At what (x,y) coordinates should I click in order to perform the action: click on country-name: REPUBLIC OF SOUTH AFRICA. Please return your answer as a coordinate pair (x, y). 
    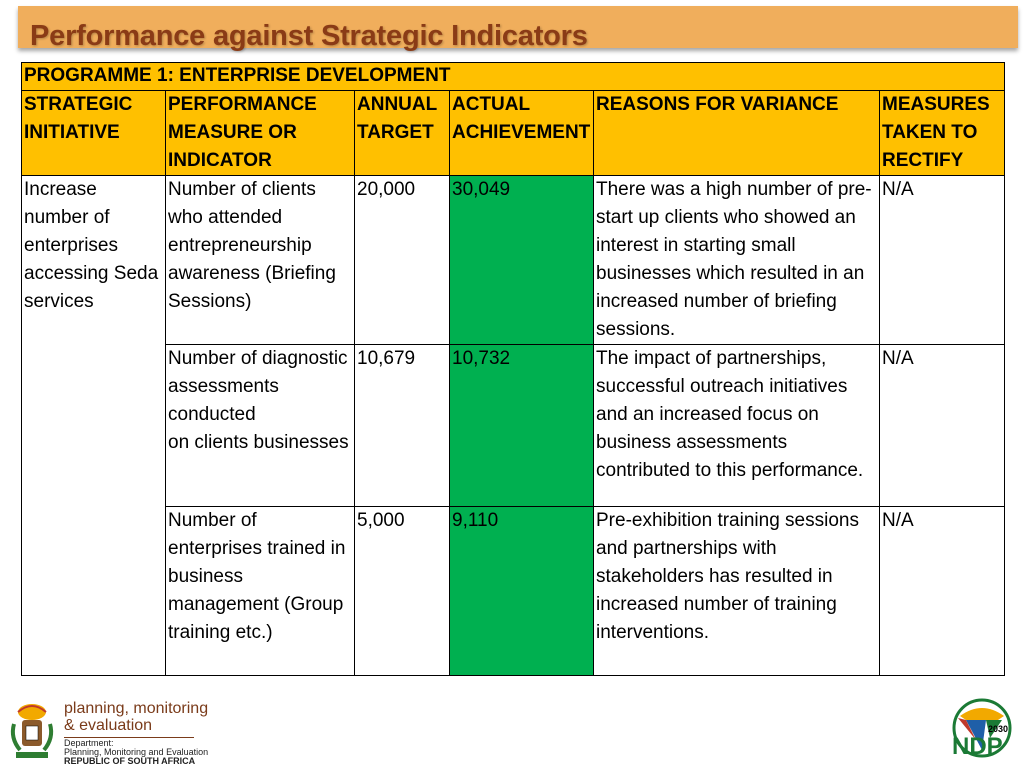
    Looking at the image, I should click on (130, 761).